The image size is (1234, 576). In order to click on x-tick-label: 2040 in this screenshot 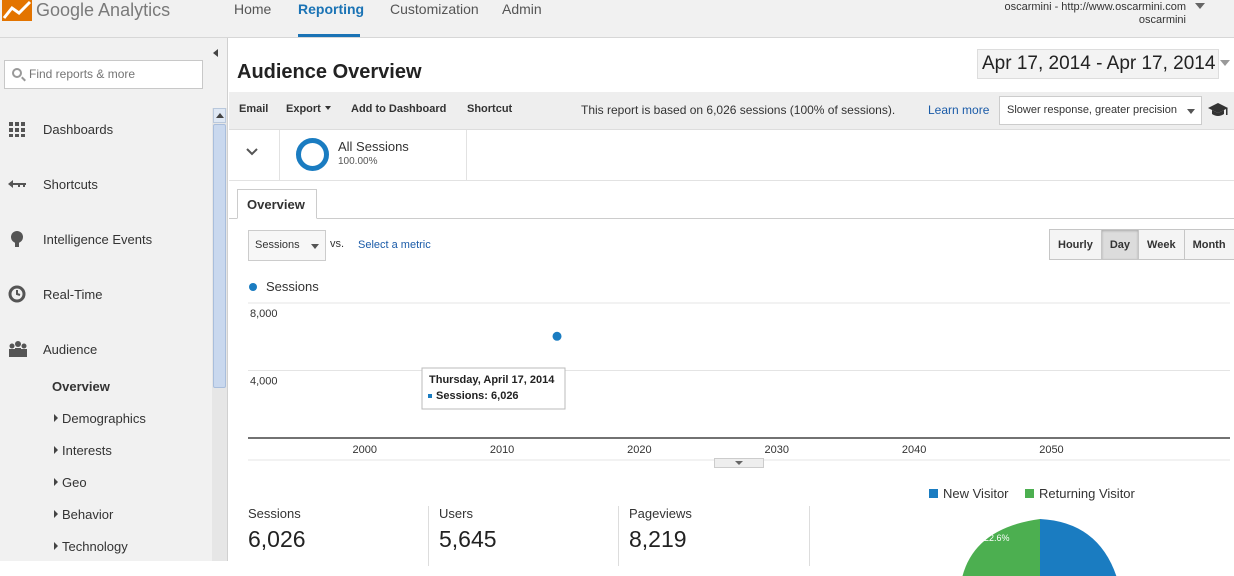, I will do `click(914, 450)`.